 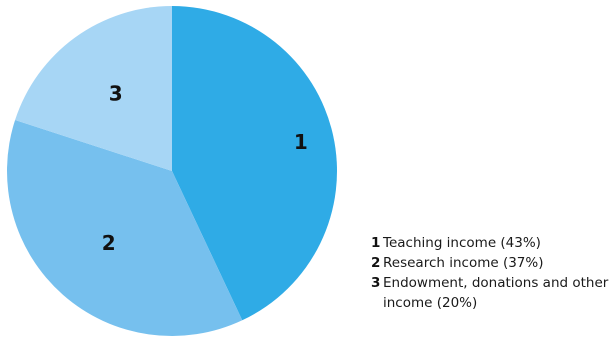 I want to click on legend-number: 1, so click(x=376, y=243).